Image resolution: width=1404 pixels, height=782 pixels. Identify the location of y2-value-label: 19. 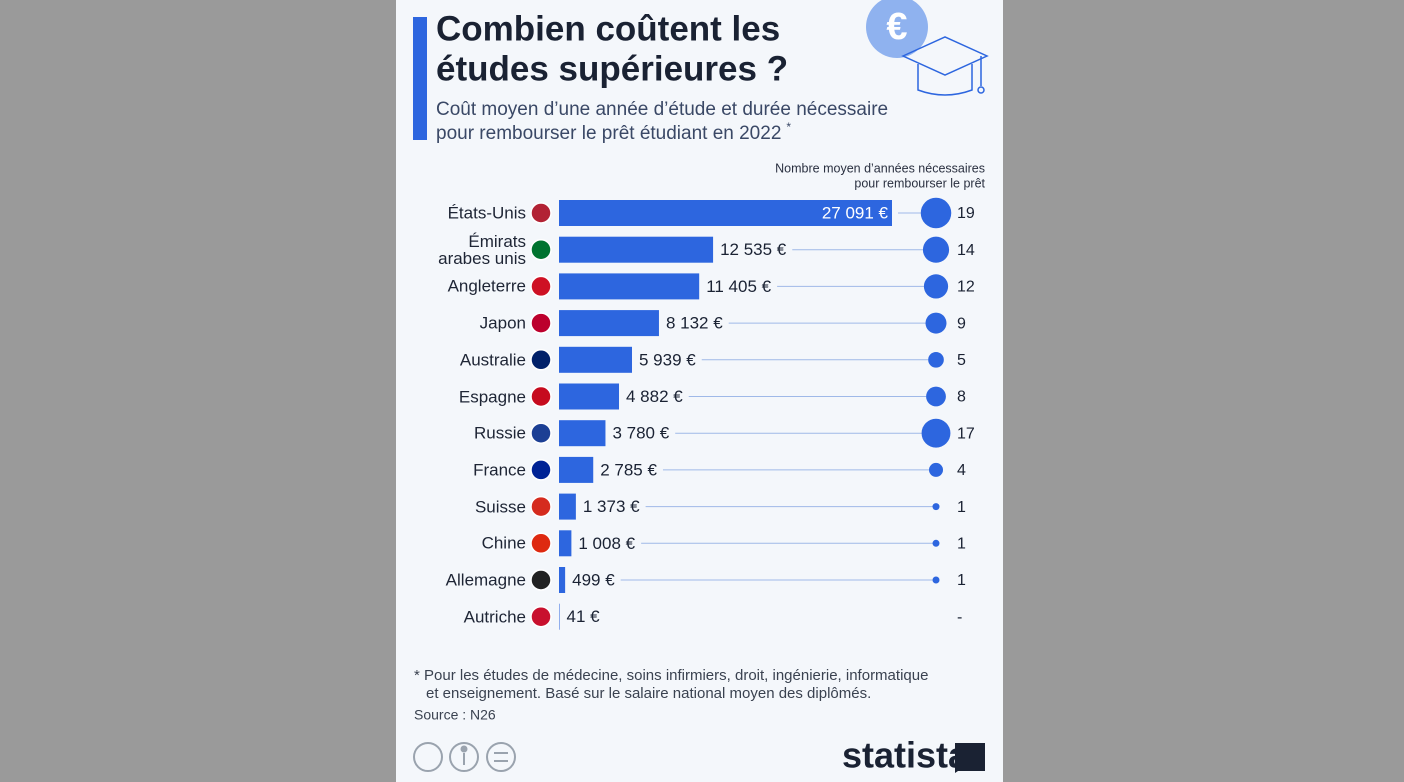
(966, 213).